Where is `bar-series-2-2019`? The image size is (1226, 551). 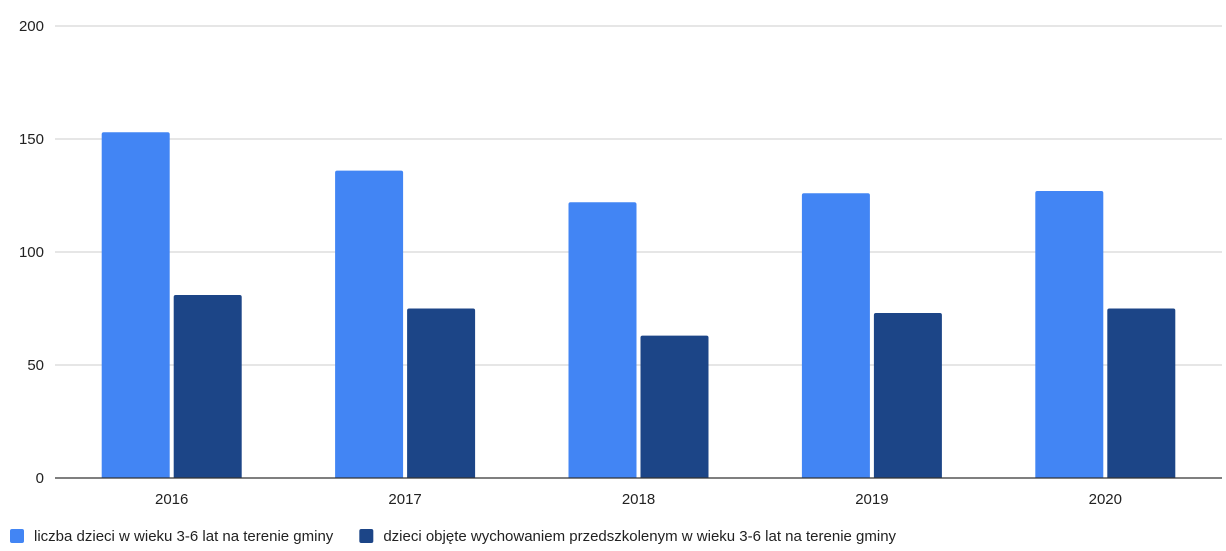 bar-series-2-2019 is located at coordinates (907, 395).